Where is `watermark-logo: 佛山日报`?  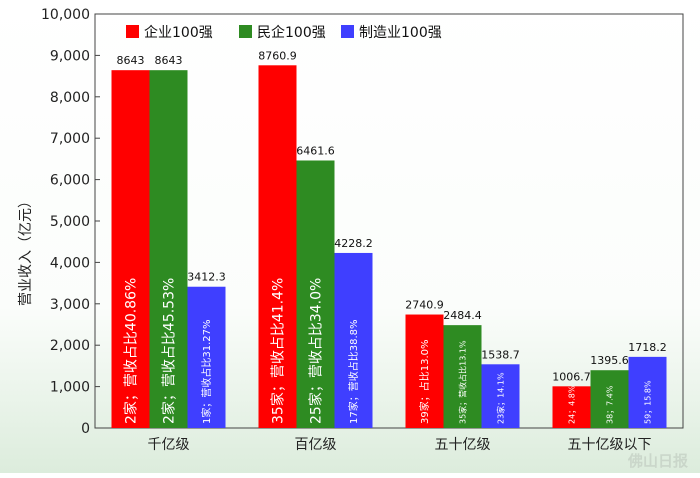
watermark-logo: 佛山日报 is located at coordinates (657, 461).